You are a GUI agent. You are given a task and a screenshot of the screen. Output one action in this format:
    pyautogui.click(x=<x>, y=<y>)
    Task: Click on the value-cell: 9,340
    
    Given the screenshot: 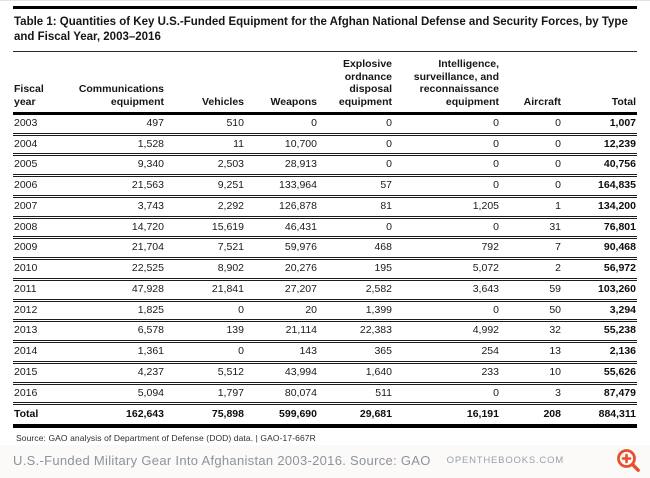 What is the action you would take?
    pyautogui.click(x=112, y=166)
    